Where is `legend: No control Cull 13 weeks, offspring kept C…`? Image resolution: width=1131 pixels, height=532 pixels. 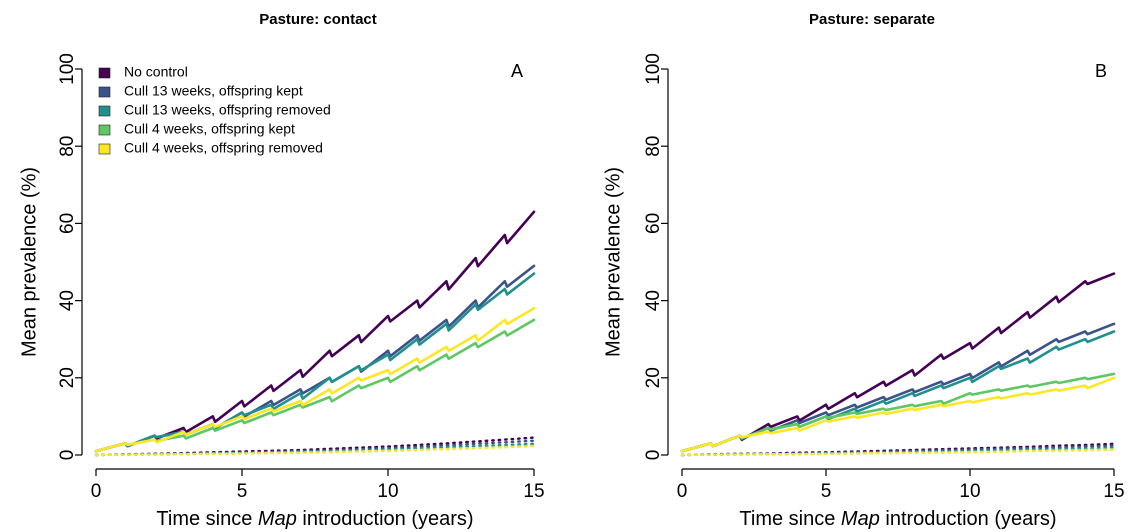
legend: No control Cull 13 weeks, offspring kept C… is located at coordinates (214, 110).